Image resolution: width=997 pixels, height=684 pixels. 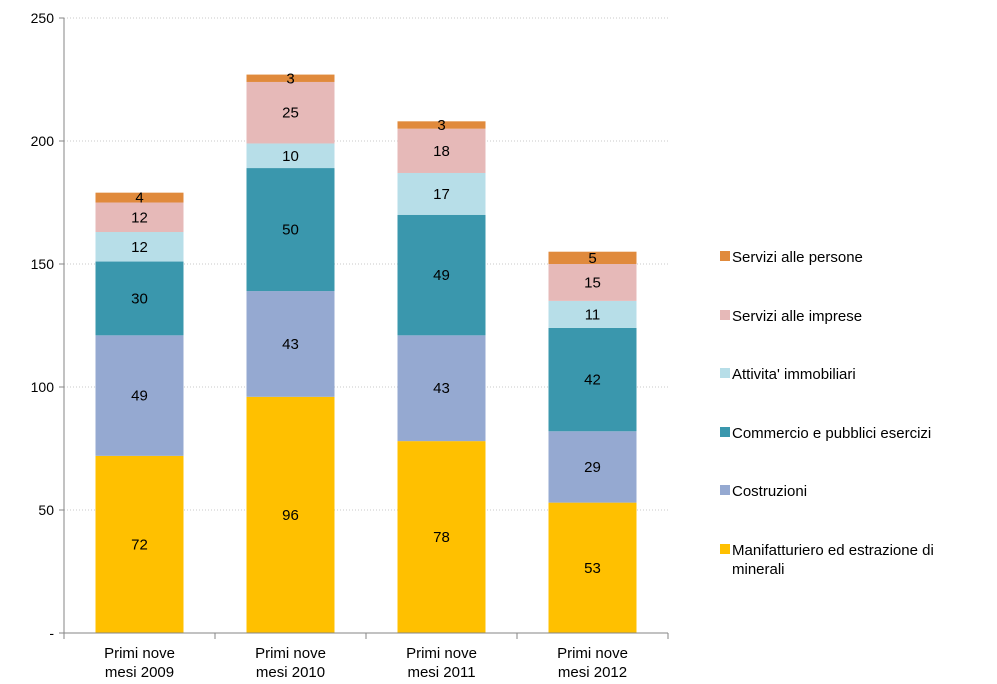 I want to click on data-label: 11, so click(x=593, y=314).